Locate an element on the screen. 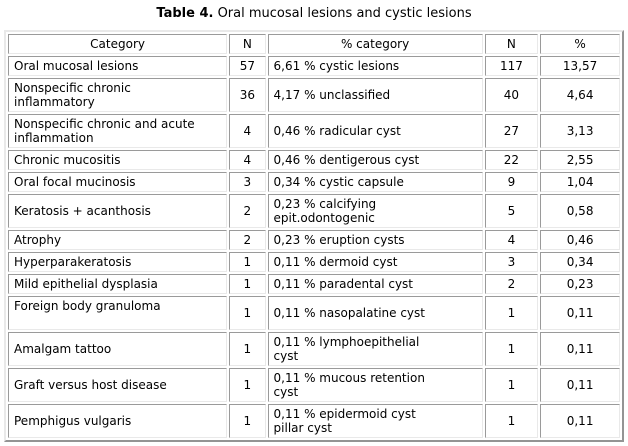  cell-percent-category: 0,11 % epidermoid cyst pillar cyst is located at coordinates (375, 421).